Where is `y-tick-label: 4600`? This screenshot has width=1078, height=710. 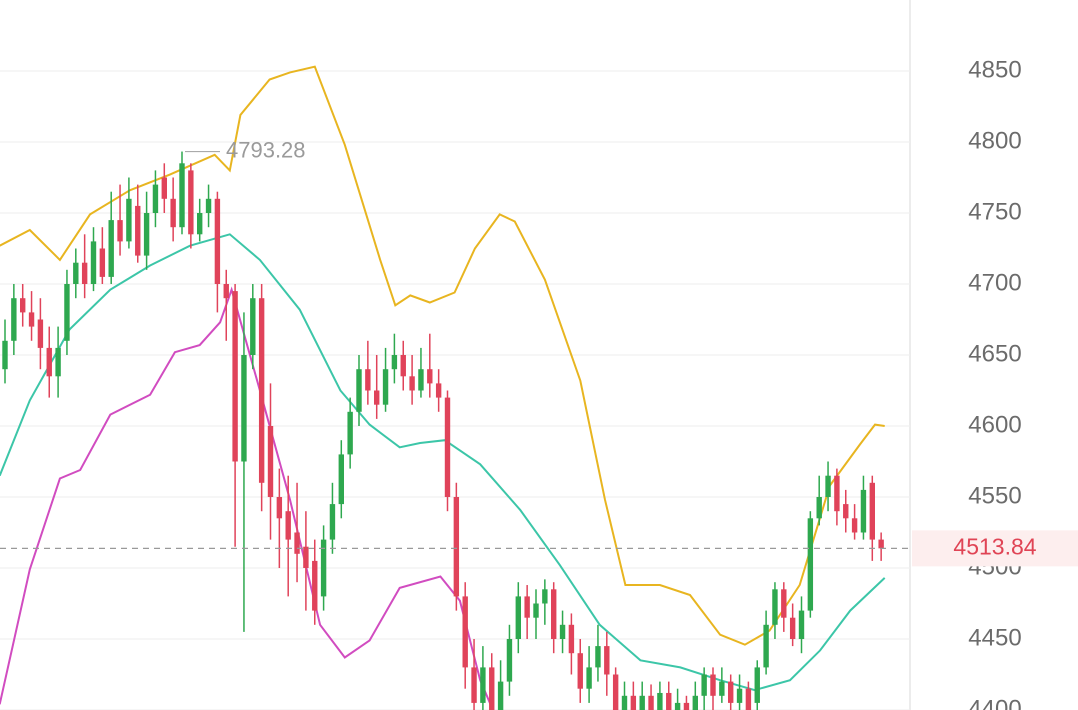 y-tick-label: 4600 is located at coordinates (994, 424).